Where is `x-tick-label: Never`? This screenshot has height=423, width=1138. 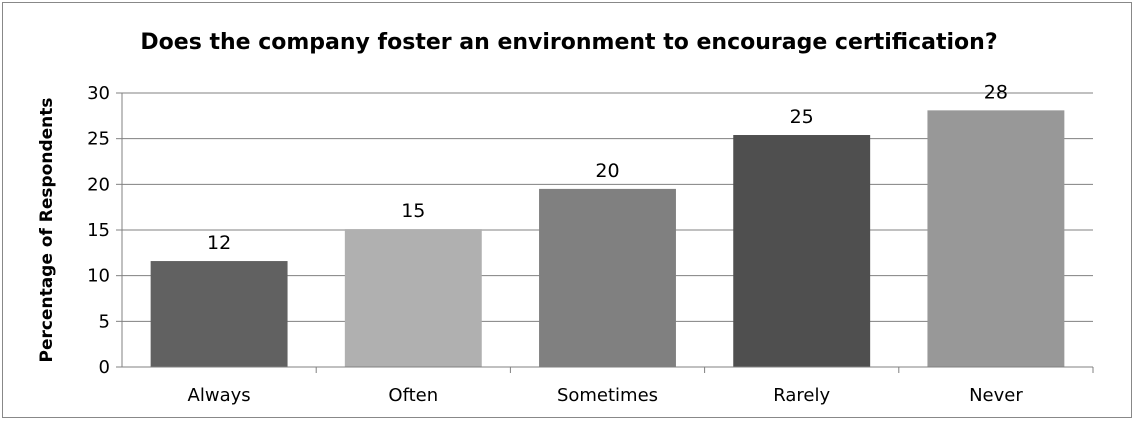 x-tick-label: Never is located at coordinates (996, 395).